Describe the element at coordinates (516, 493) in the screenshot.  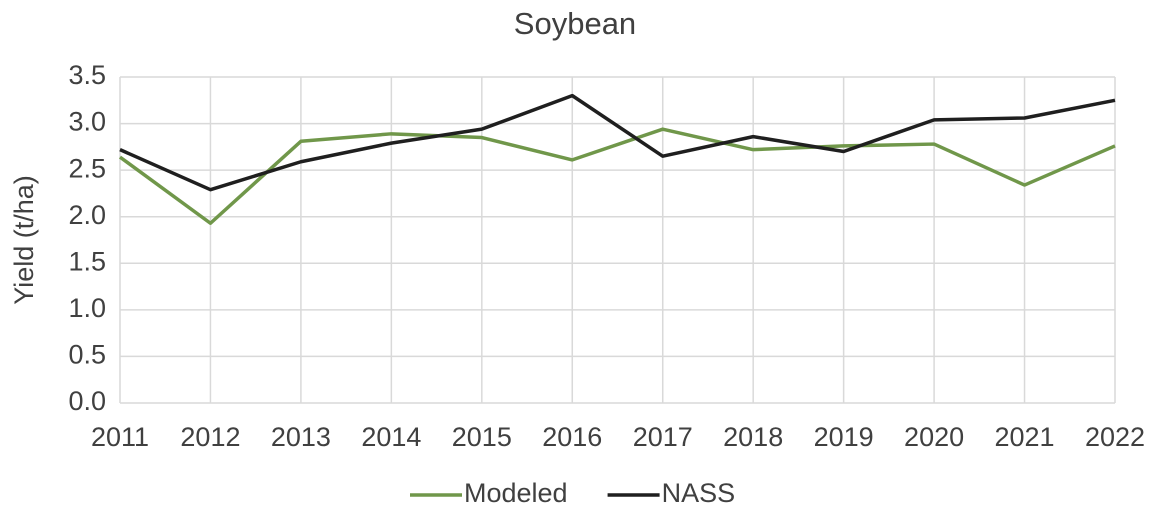
I see `legend-label: Modeled` at that location.